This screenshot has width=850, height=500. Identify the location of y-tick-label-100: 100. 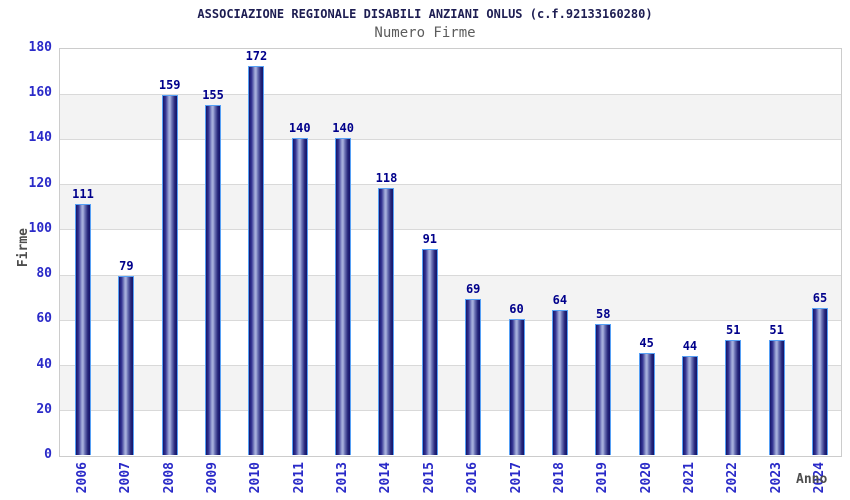
(40, 228).